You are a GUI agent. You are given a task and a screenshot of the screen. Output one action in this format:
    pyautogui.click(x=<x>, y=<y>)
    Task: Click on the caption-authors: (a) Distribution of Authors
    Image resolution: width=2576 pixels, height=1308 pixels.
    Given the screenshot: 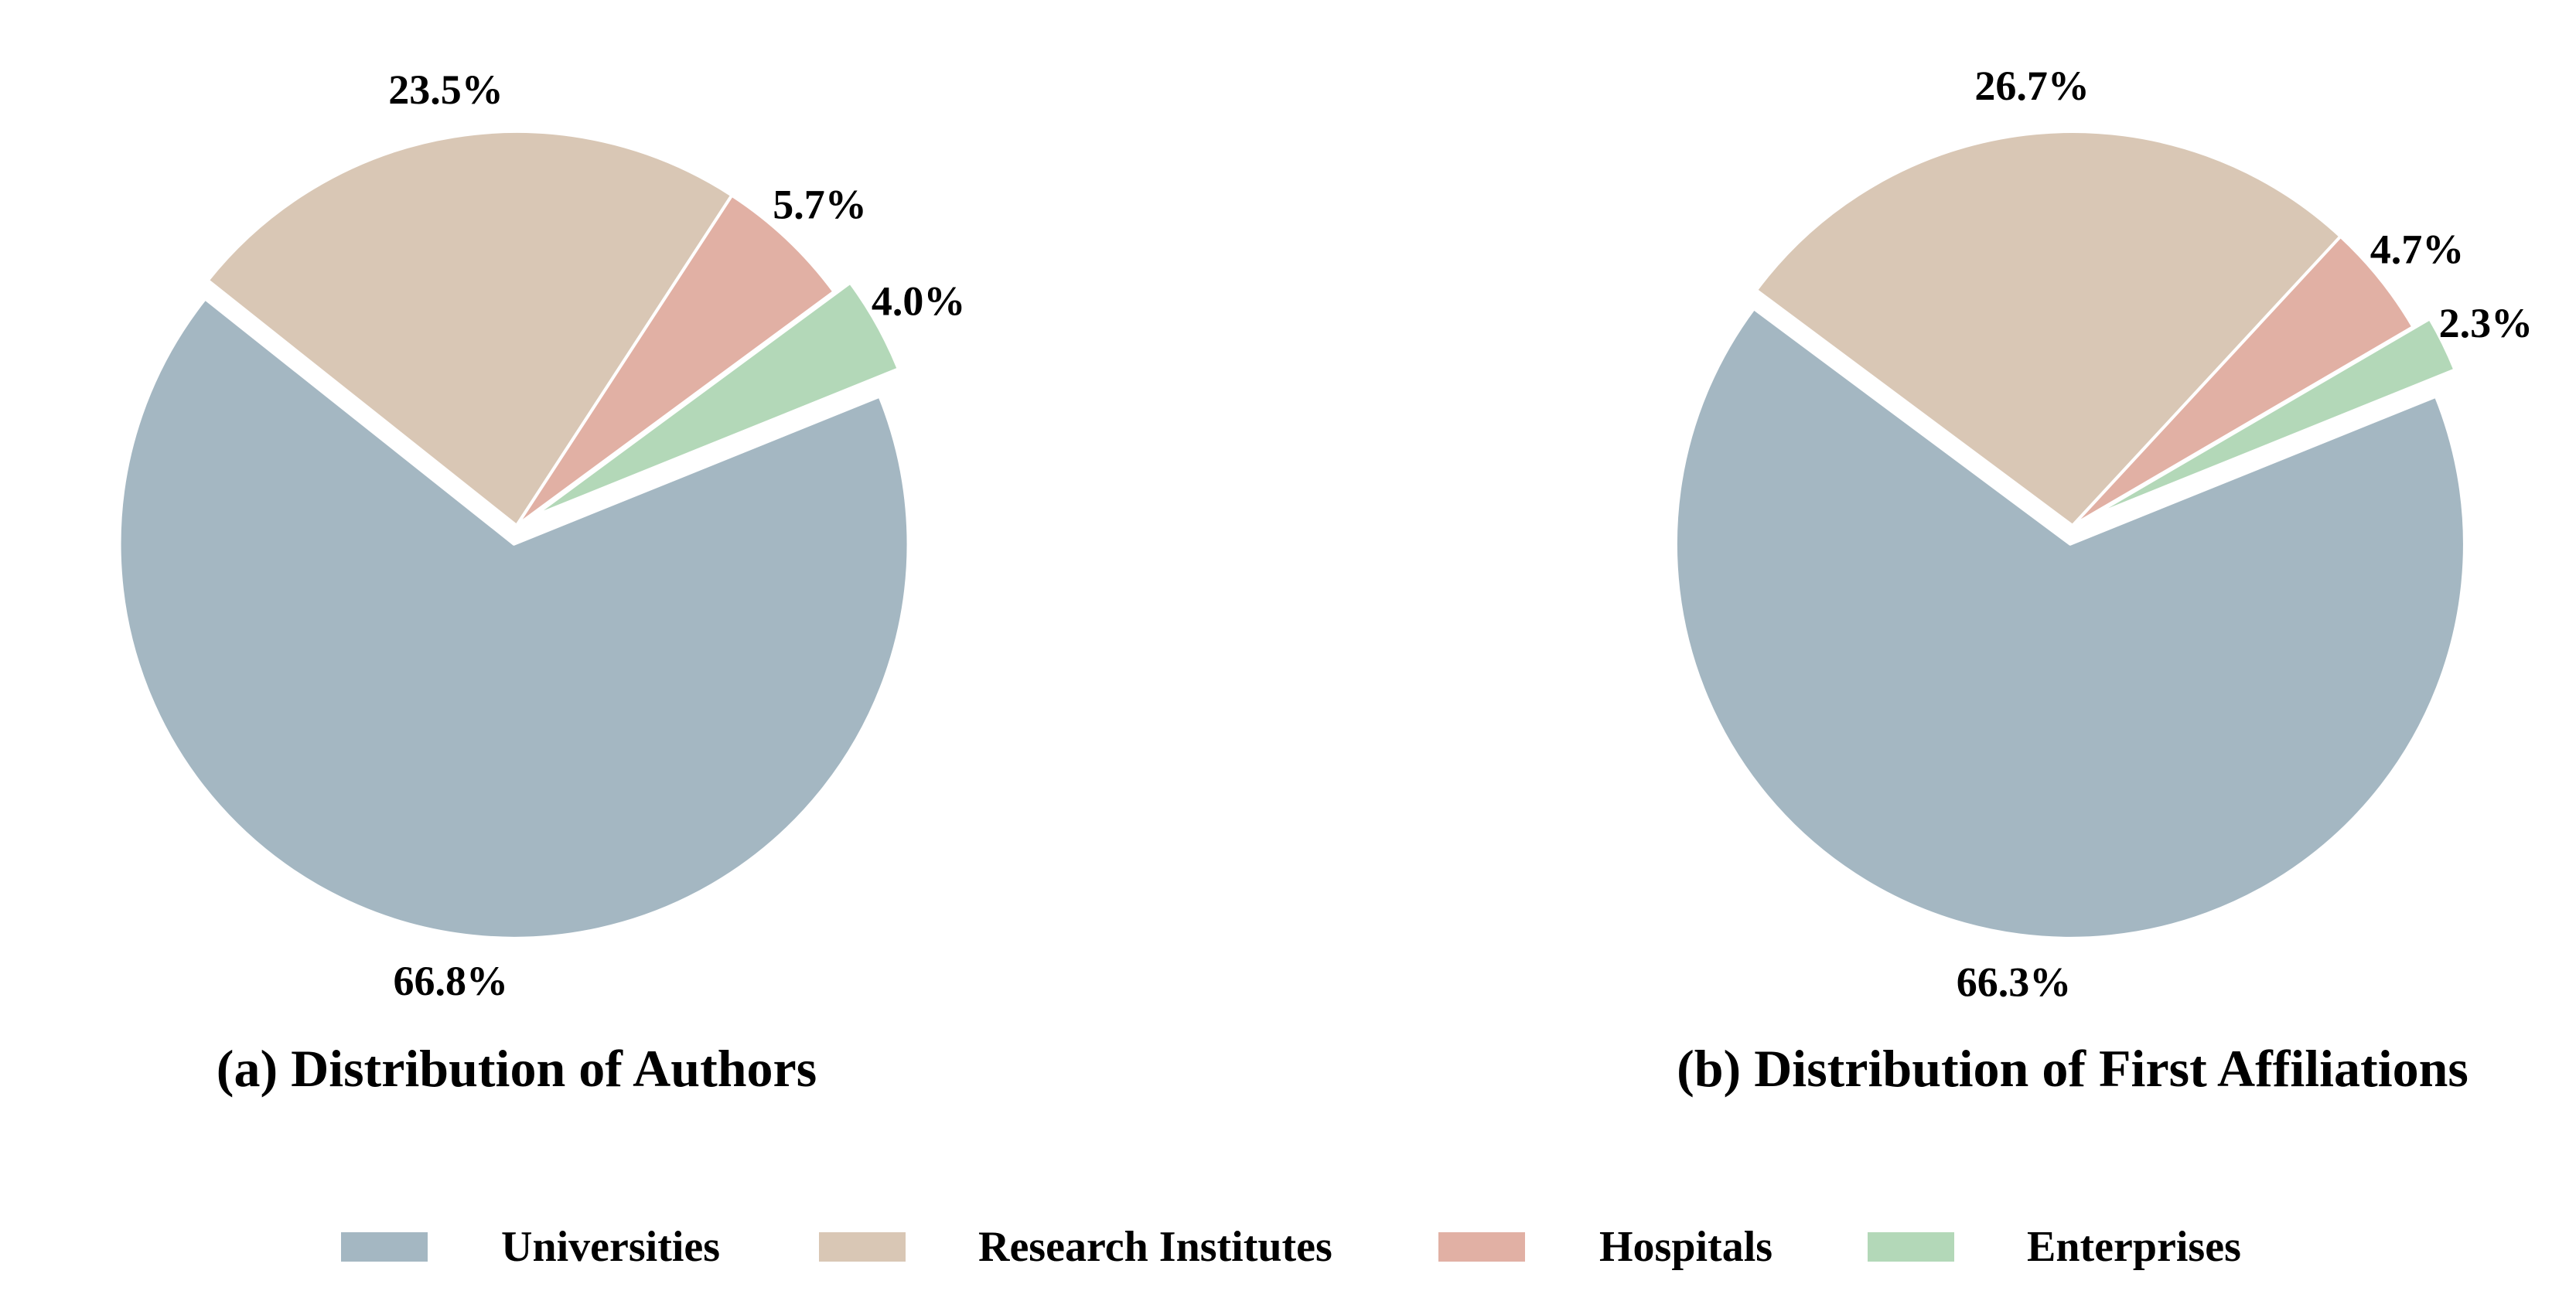 What is the action you would take?
    pyautogui.click(x=517, y=1068)
    